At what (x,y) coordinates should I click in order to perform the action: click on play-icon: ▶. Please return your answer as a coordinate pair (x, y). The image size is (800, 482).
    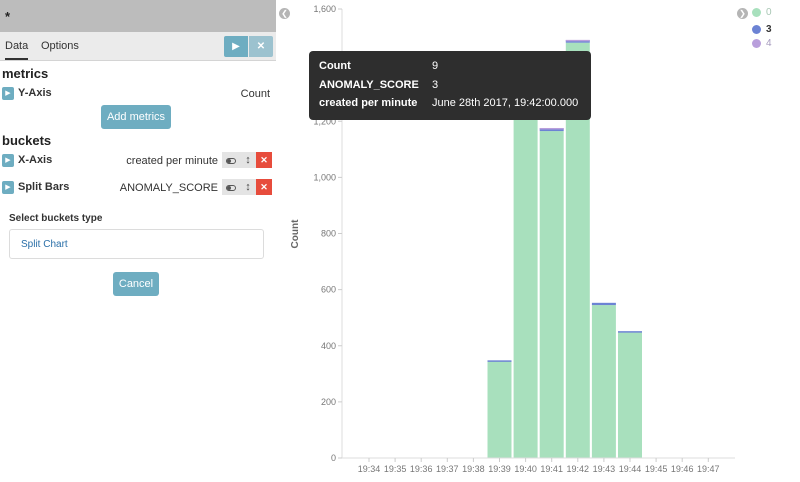
    Looking at the image, I should click on (236, 46).